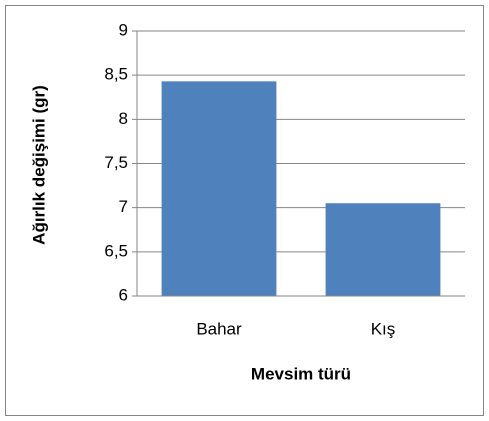 This screenshot has width=489, height=421. I want to click on y-tick-label: 6,5, so click(116, 250).